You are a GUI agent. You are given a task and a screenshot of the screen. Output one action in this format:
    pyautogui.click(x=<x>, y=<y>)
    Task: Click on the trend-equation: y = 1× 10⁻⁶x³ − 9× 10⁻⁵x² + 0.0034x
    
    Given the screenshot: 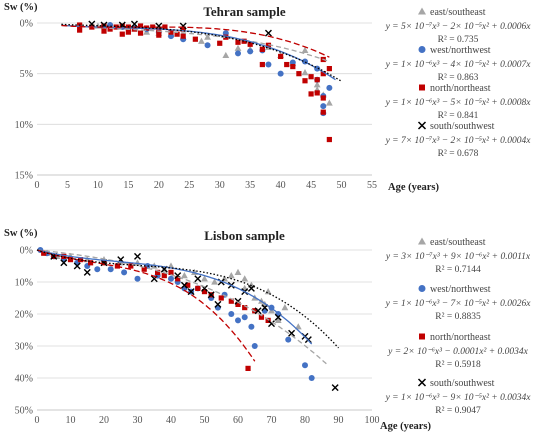 What is the action you would take?
    pyautogui.click(x=458, y=398)
    